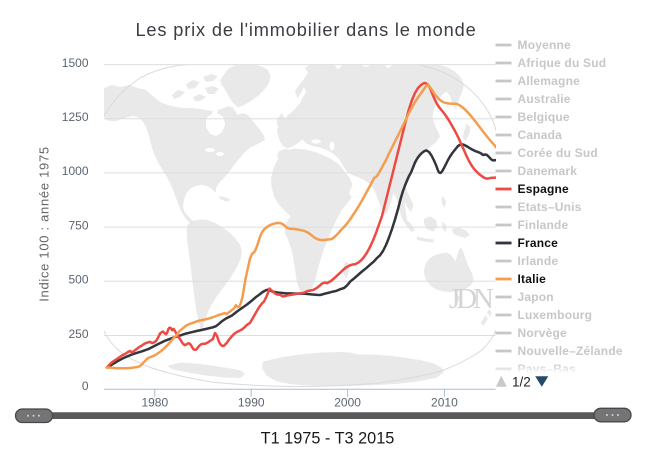  What do you see at coordinates (75, 171) in the screenshot?
I see `svg-text: 1000` at bounding box center [75, 171].